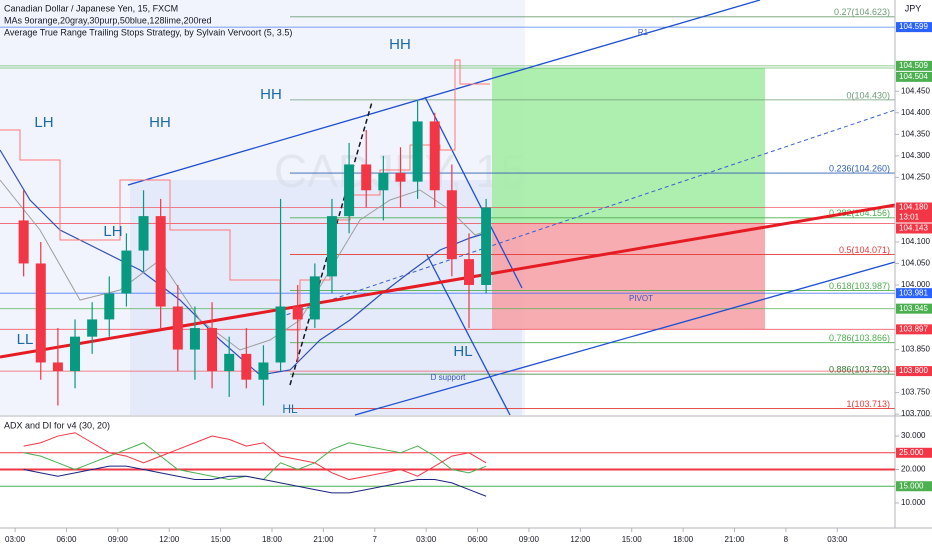  I want to click on price-badge-label: 104.180, so click(913, 207).